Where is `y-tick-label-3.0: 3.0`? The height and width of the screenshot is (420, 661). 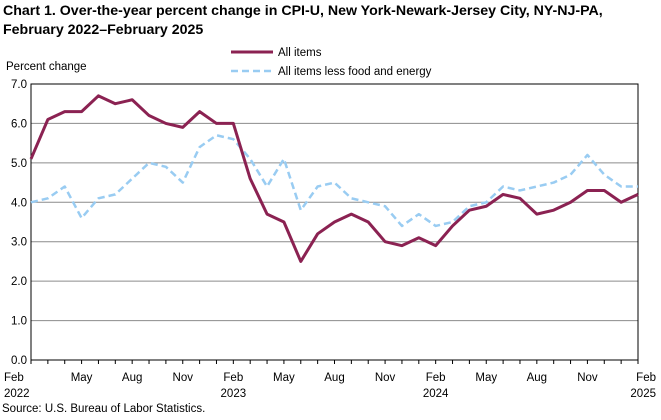 y-tick-label-3.0: 3.0 is located at coordinates (19, 243).